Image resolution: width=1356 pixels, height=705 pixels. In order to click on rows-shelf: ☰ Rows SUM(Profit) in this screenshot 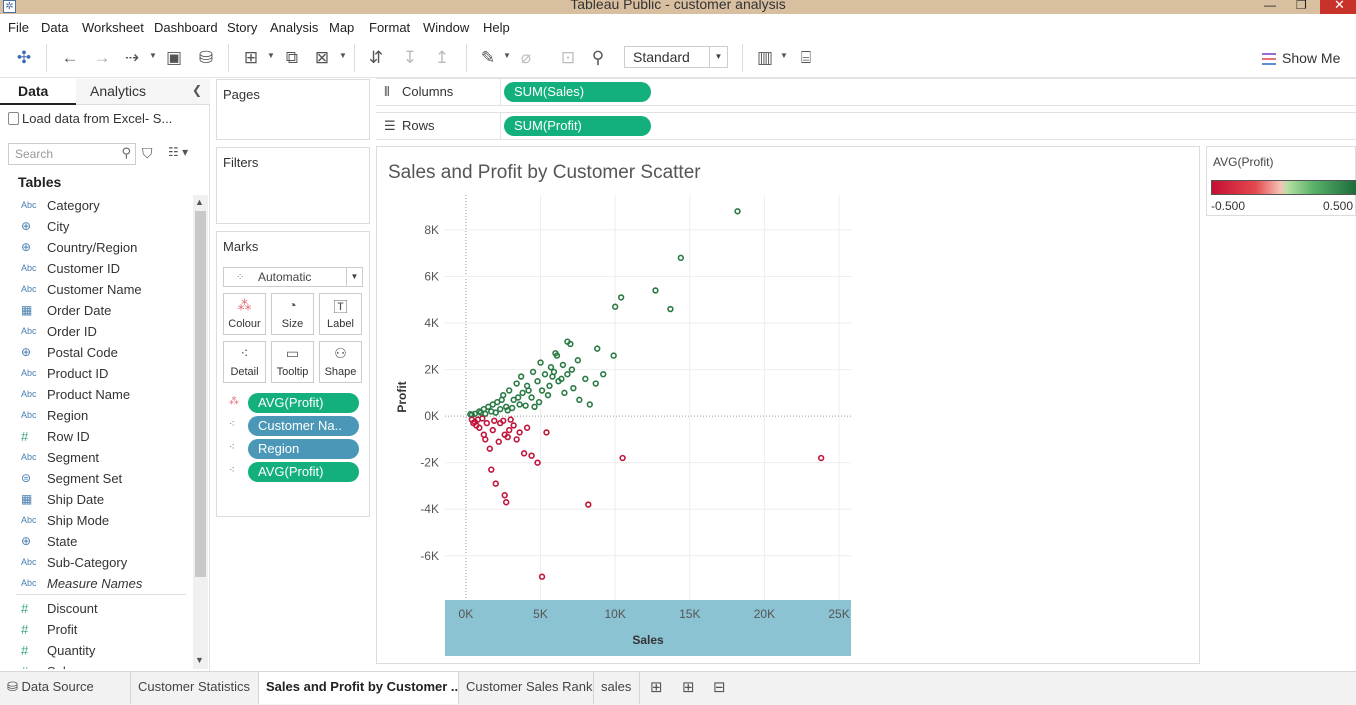, I will do `click(866, 126)`.